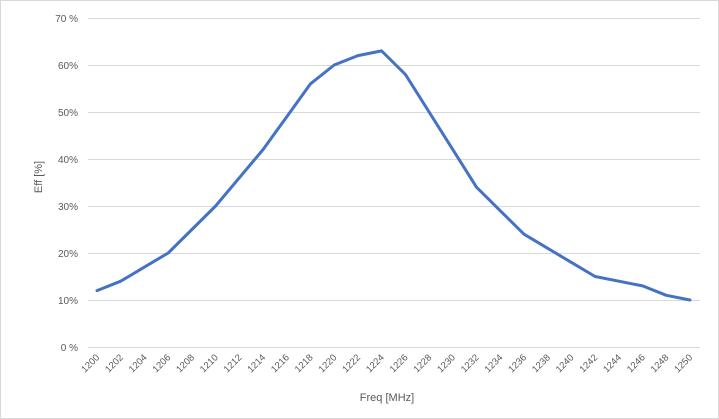 The width and height of the screenshot is (719, 419). I want to click on y-axis-title: Eff [%], so click(39, 177).